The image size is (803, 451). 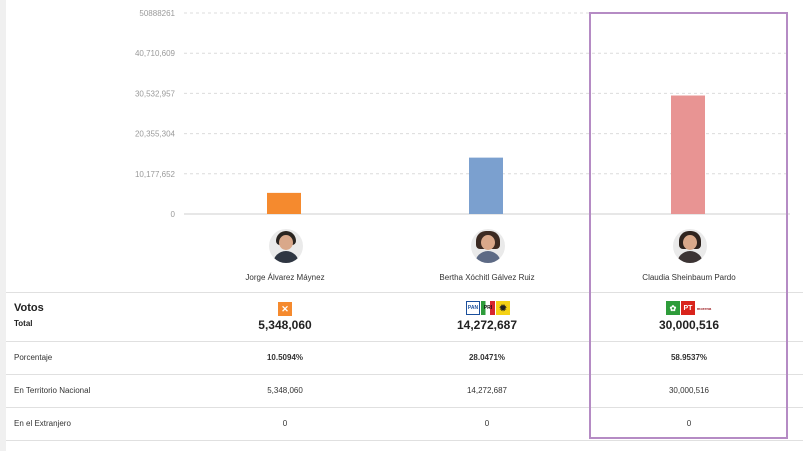 What do you see at coordinates (473, 308) in the screenshot?
I see `pan-party-icon: PAN` at bounding box center [473, 308].